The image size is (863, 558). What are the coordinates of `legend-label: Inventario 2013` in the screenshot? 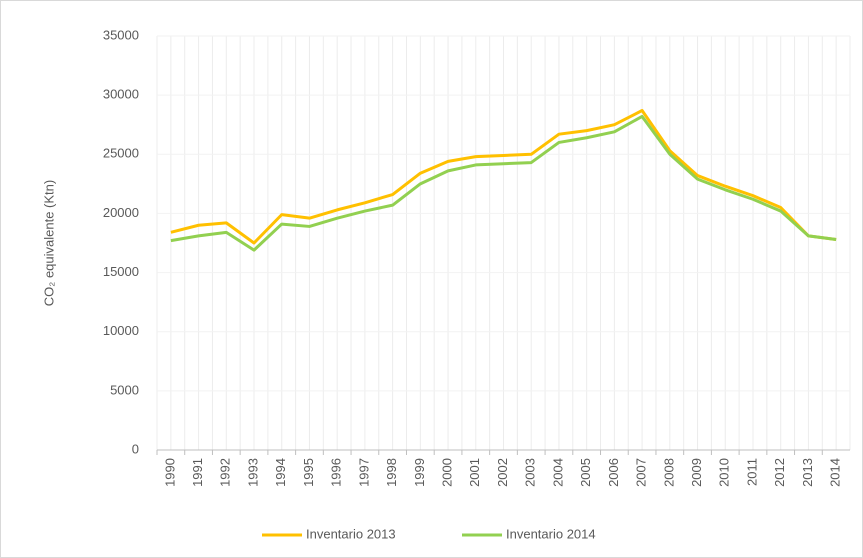 It's located at (351, 533).